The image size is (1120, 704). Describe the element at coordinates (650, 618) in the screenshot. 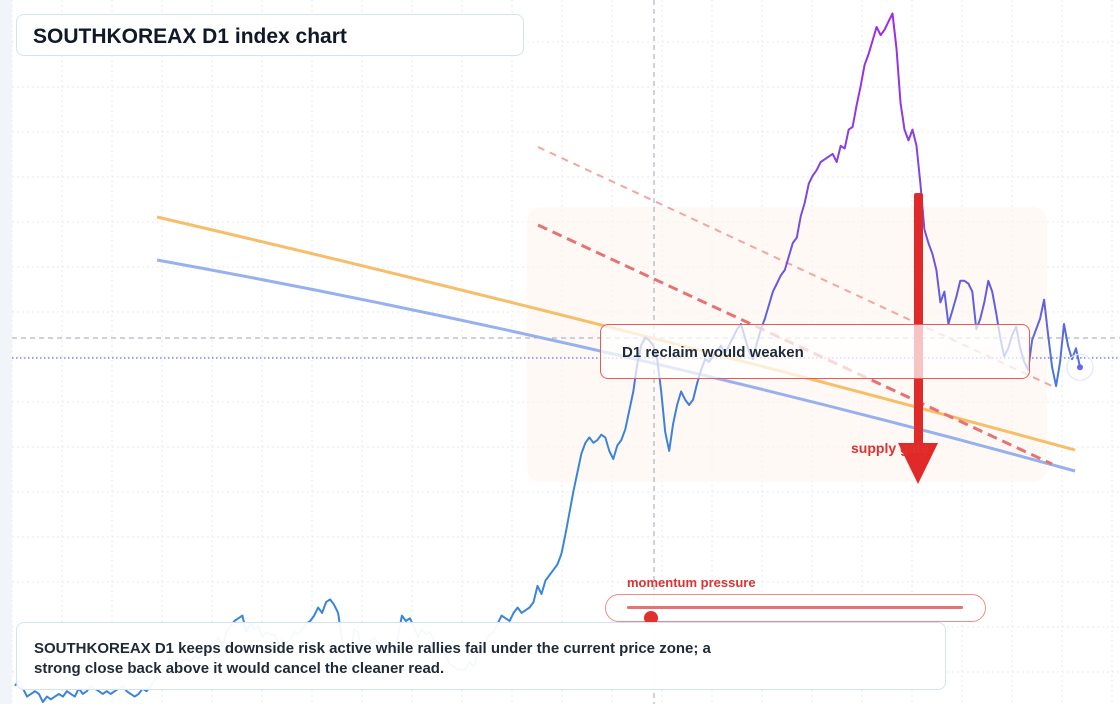

I see `momentum-knob` at that location.